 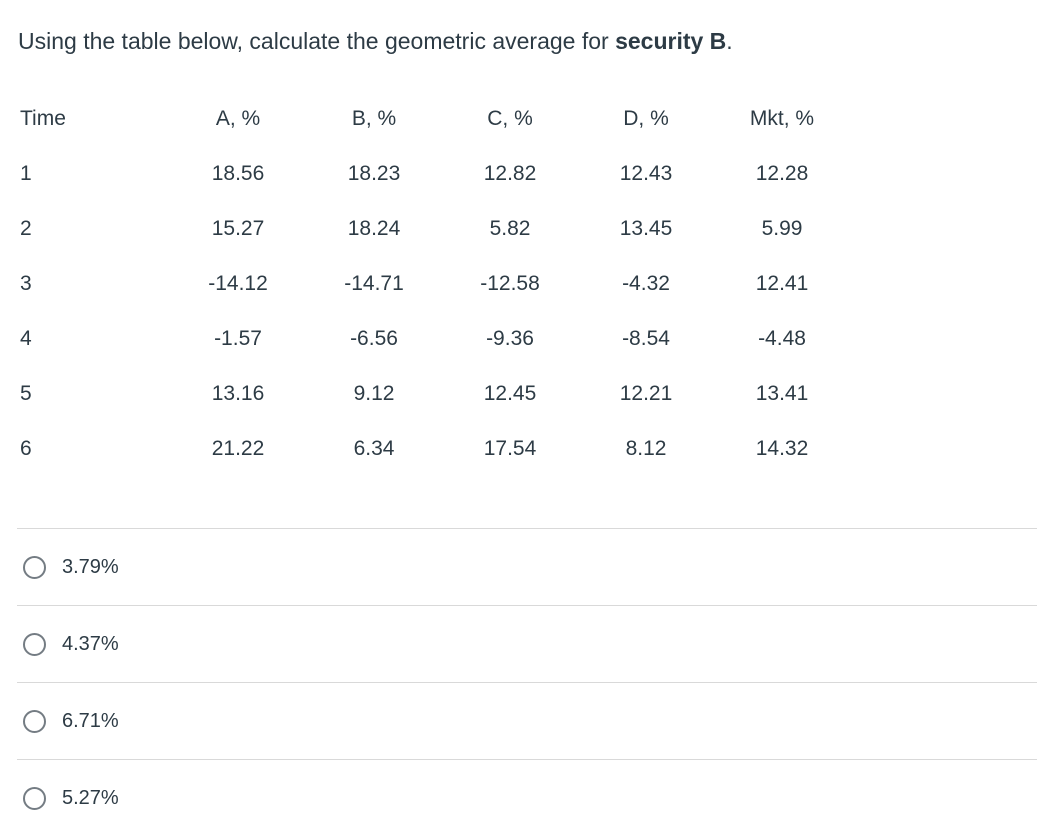 What do you see at coordinates (26, 448) in the screenshot?
I see `time-cell: 6` at bounding box center [26, 448].